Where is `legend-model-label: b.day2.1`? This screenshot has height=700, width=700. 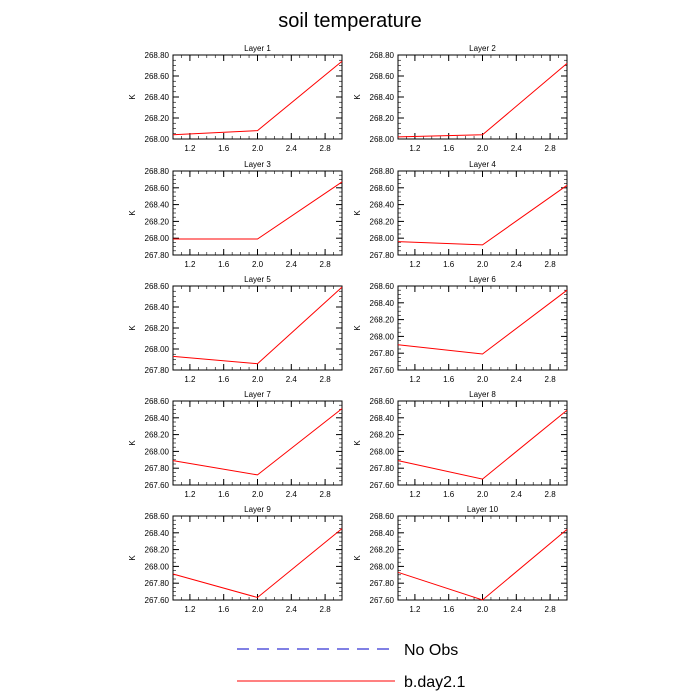
legend-model-label: b.day2.1 is located at coordinates (434, 682).